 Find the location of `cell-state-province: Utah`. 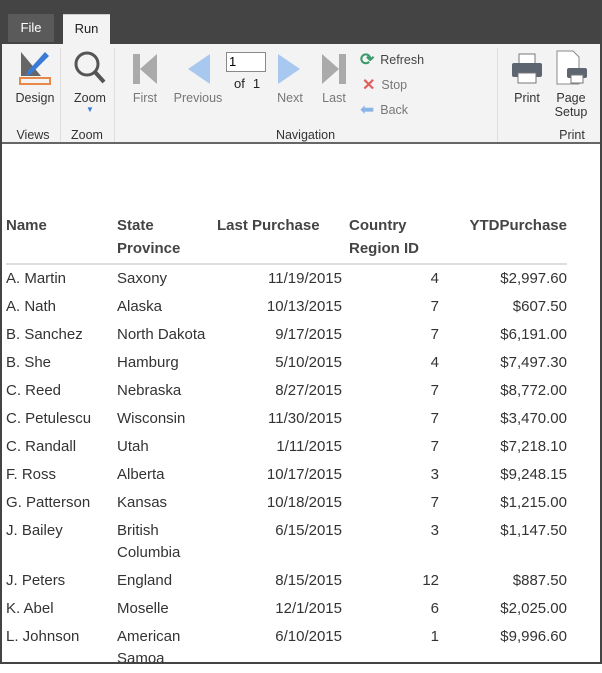

cell-state-province: Utah is located at coordinates (133, 446).